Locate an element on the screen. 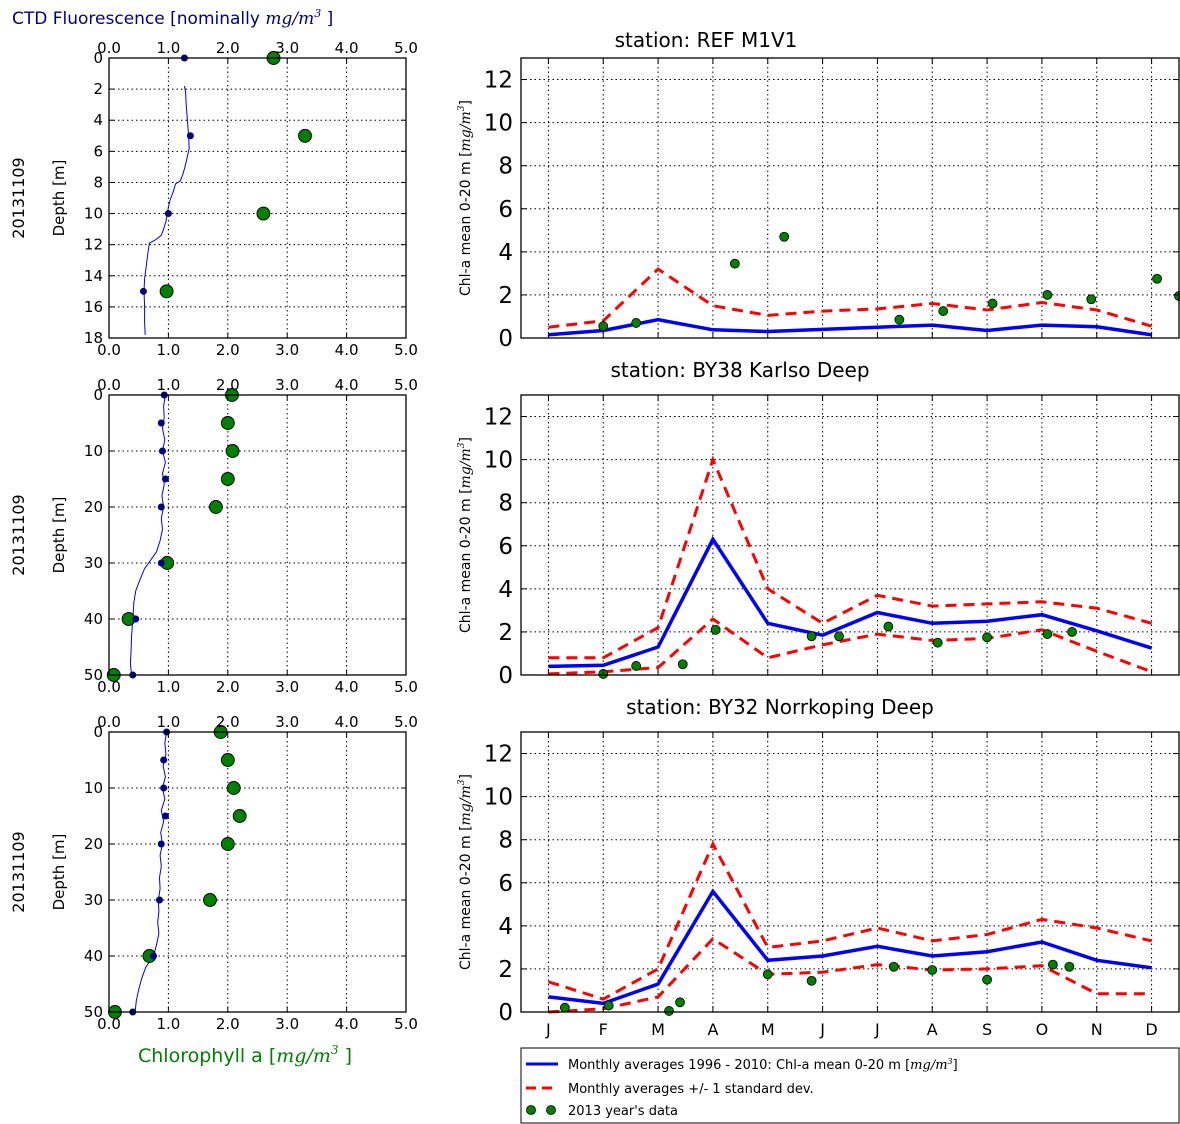  y-tick-label: 16 is located at coordinates (93, 307).